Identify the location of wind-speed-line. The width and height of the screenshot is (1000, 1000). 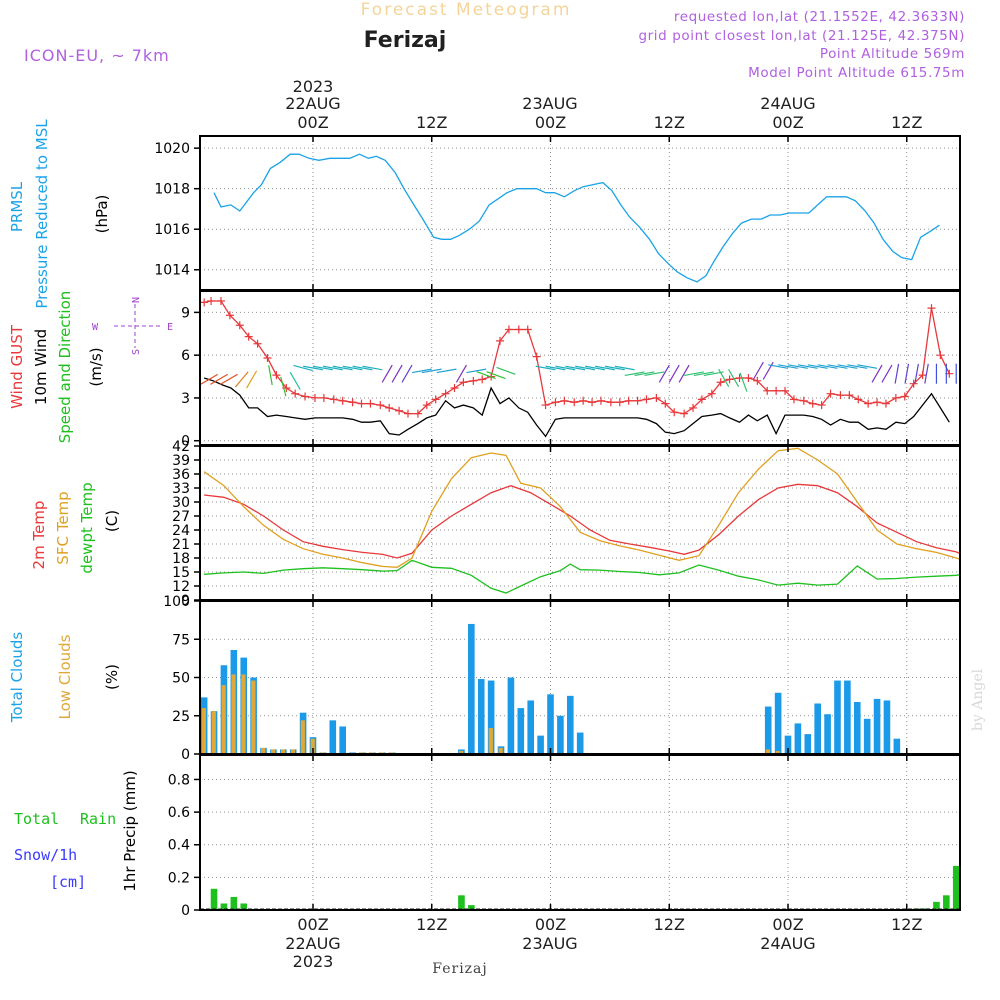
(576, 407).